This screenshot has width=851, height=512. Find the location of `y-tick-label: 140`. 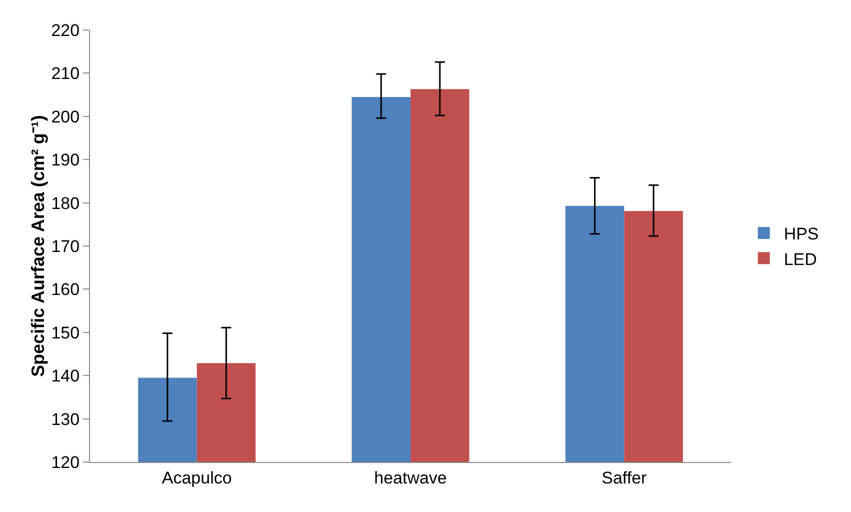

y-tick-label: 140 is located at coordinates (65, 376).